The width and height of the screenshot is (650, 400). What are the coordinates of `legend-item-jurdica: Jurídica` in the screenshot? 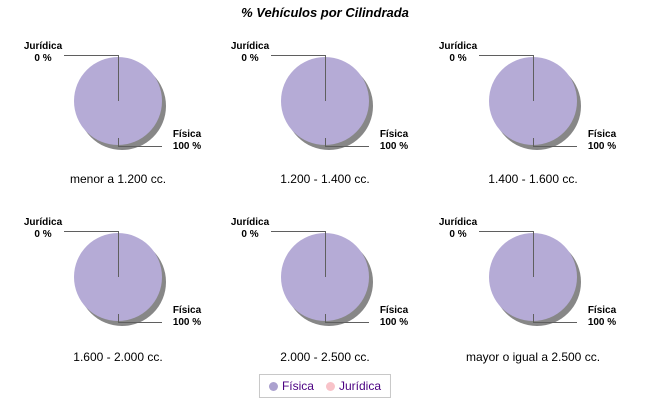 It's located at (353, 386).